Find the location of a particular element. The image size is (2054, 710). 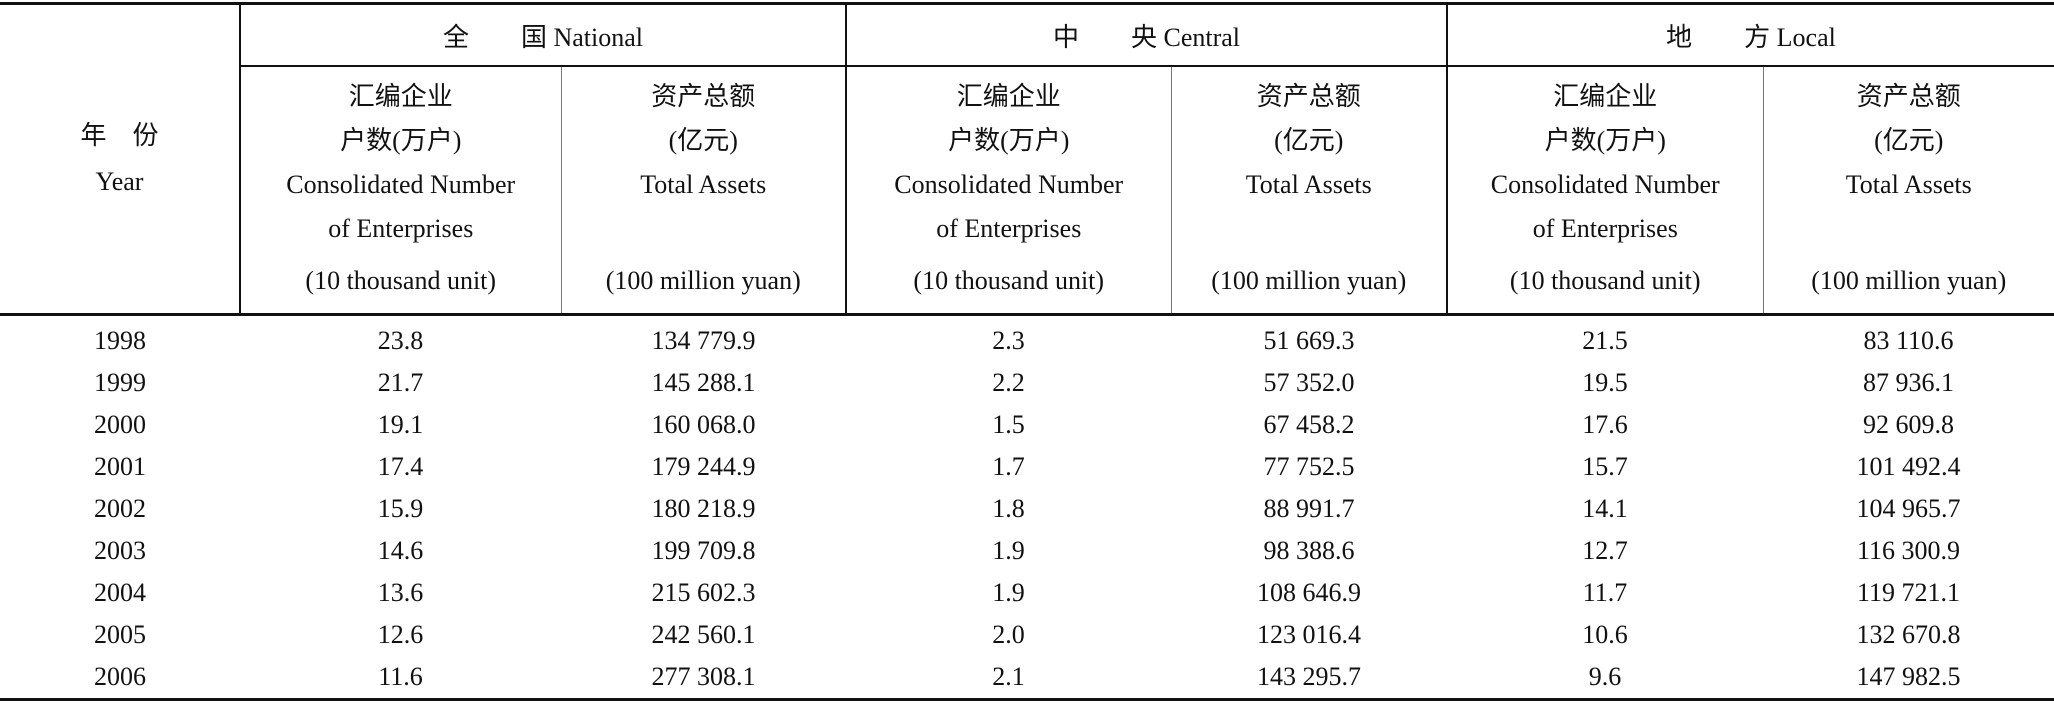

year-cell: 2000 is located at coordinates (120, 425).